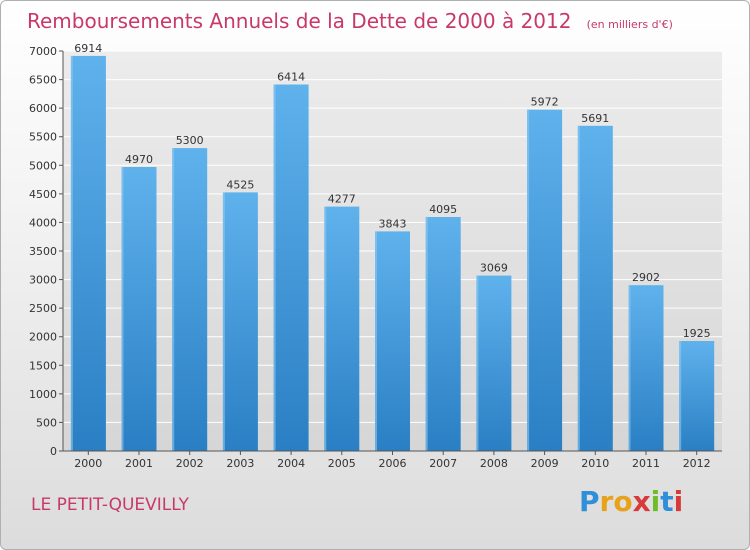 The width and height of the screenshot is (750, 550). Describe the element at coordinates (443, 209) in the screenshot. I see `data-label-2007: 4095` at that location.